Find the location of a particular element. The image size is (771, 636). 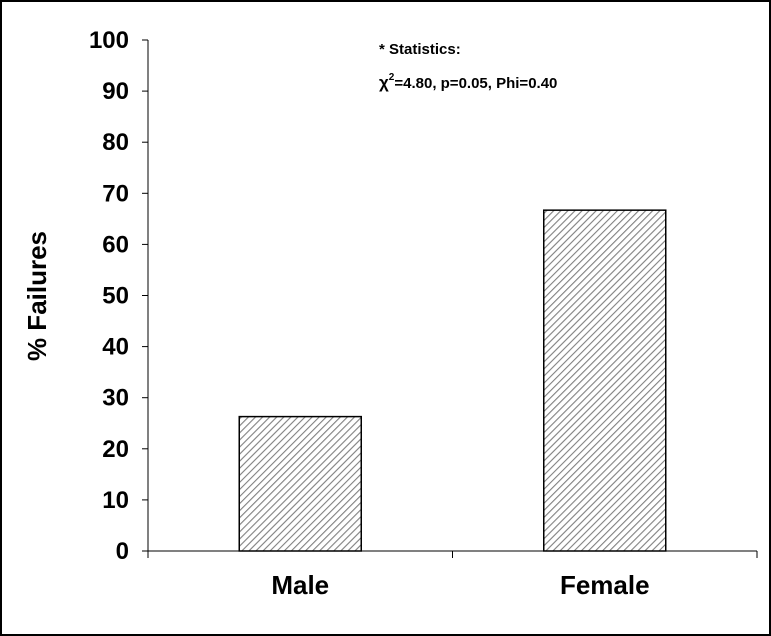

y-tick-label: 10 is located at coordinates (115, 500).